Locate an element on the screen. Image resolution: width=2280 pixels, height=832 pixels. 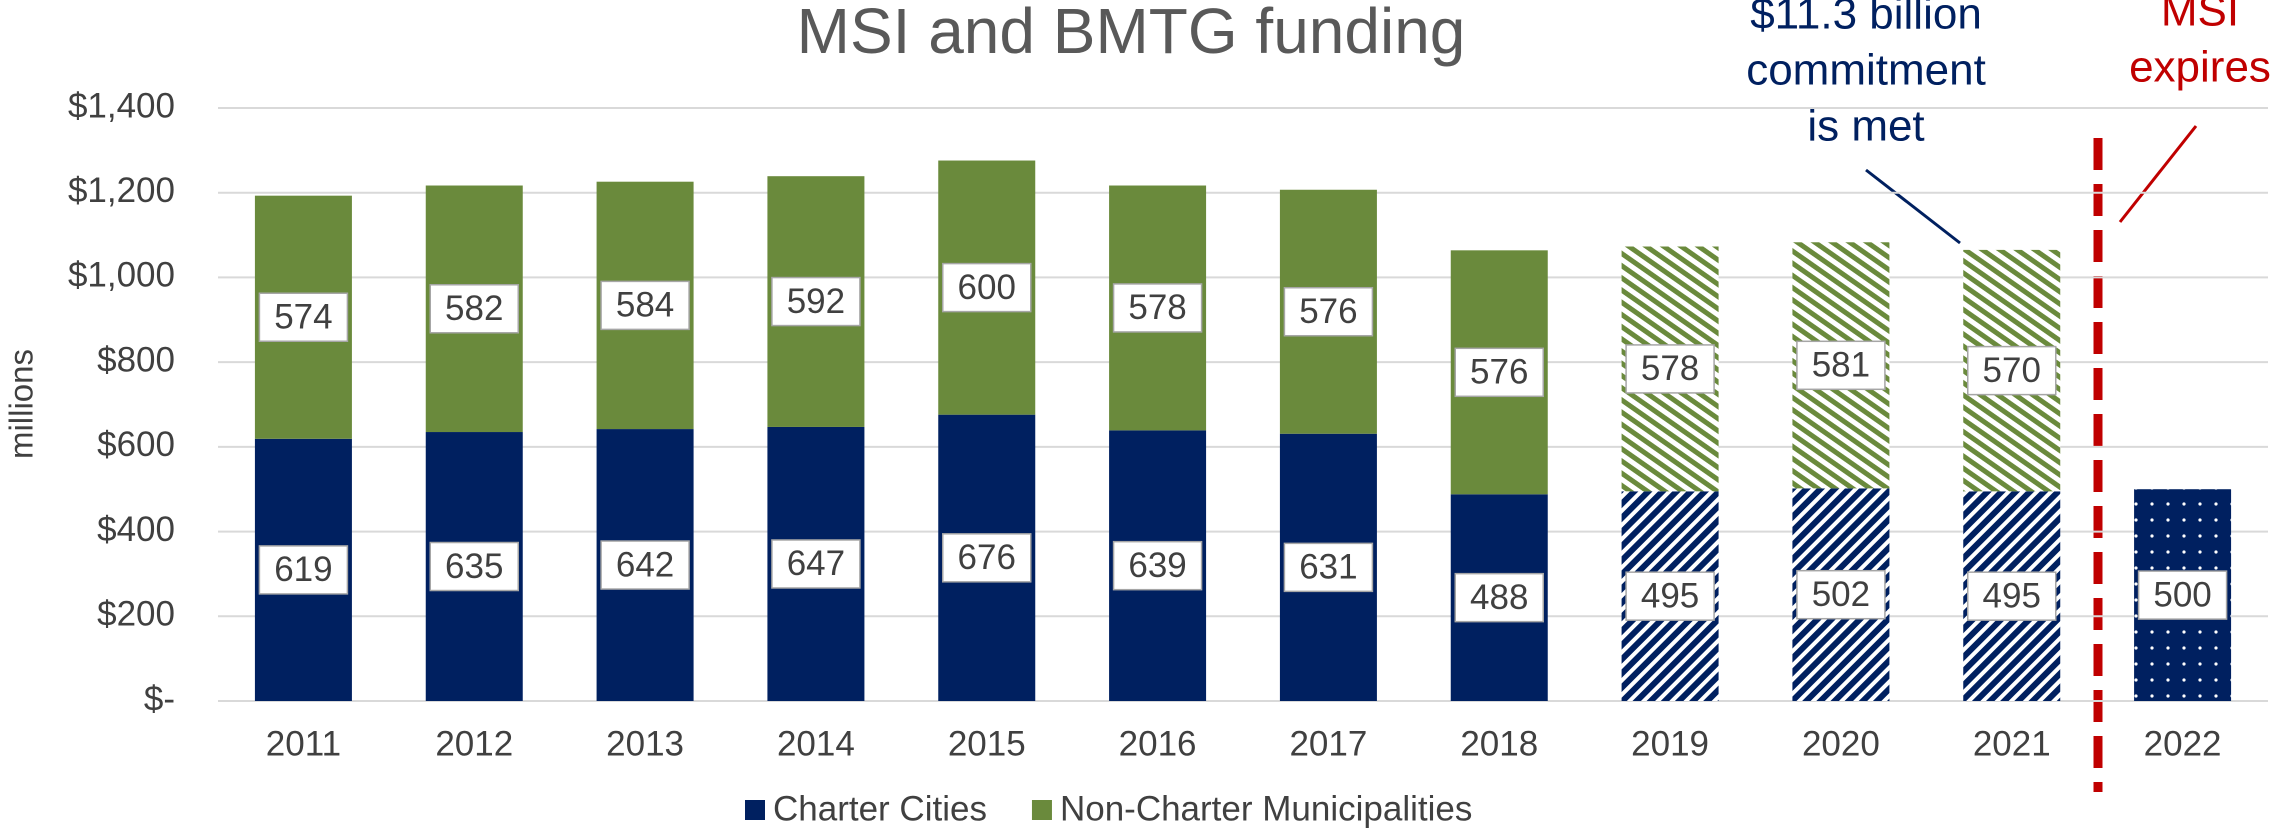
data-label: 592 is located at coordinates (816, 301).